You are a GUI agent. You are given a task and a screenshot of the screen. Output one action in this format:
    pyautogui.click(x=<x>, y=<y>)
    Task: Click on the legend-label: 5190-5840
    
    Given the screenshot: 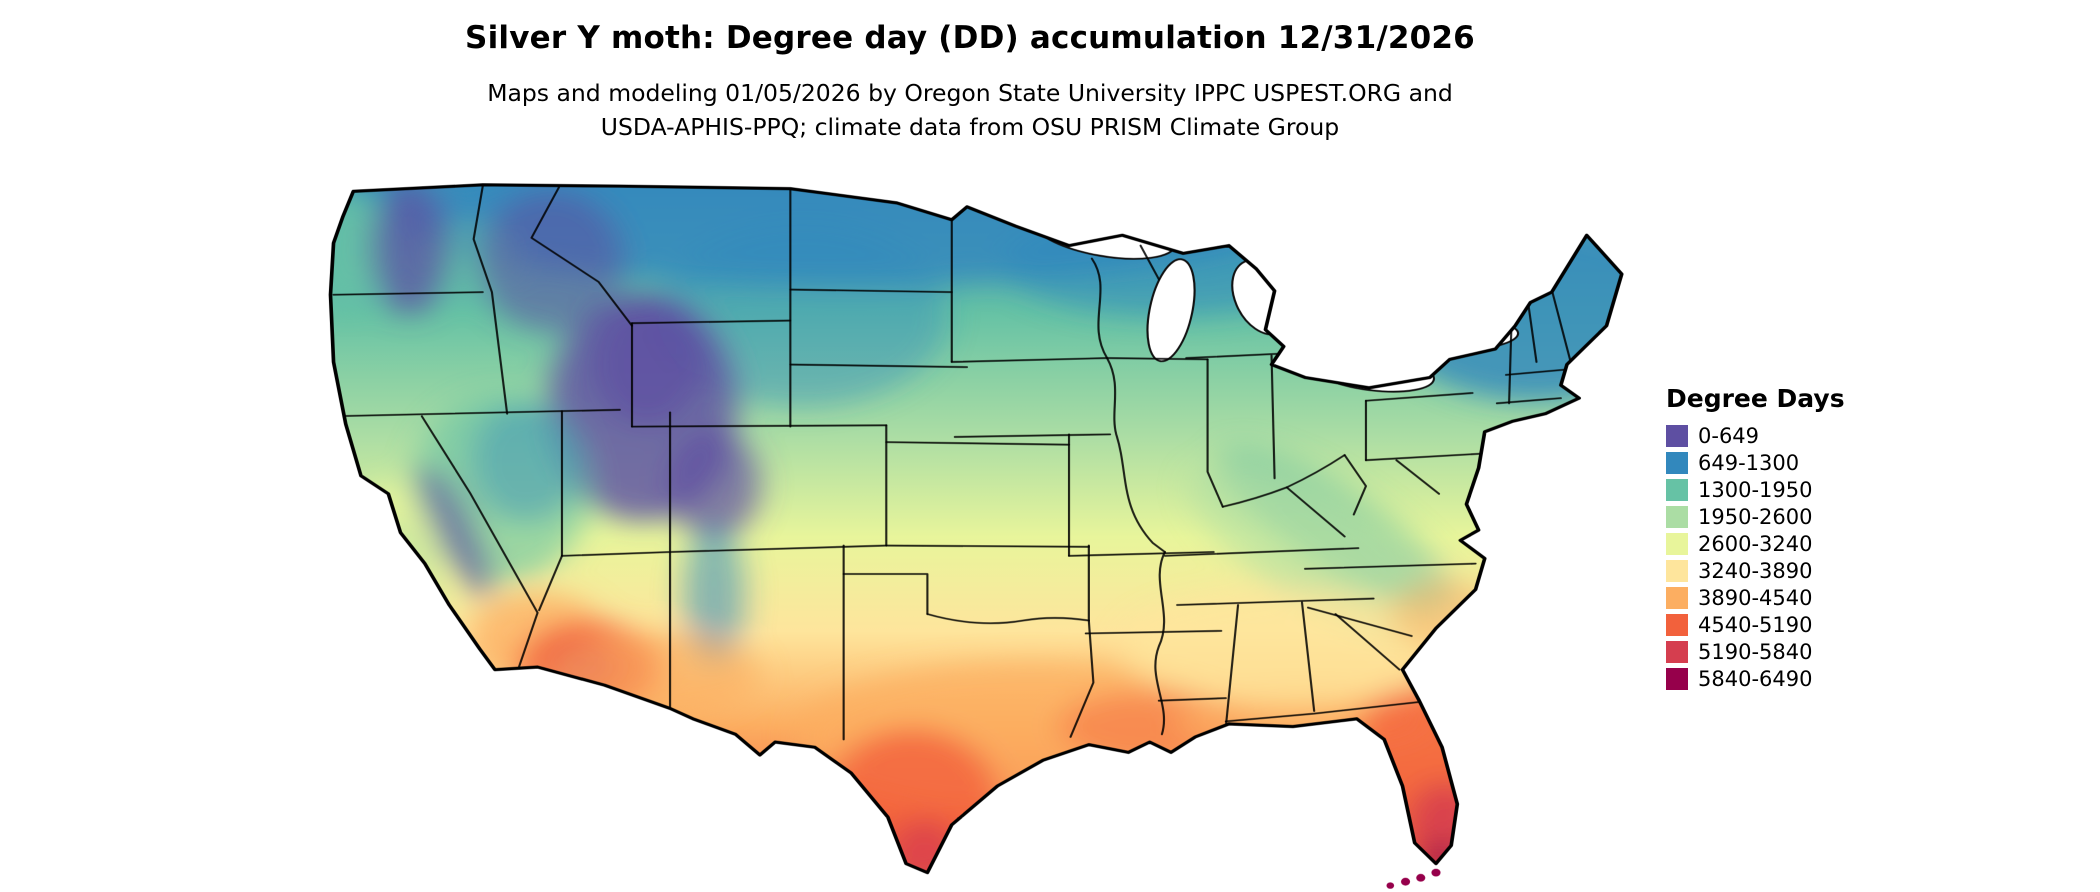 What is the action you would take?
    pyautogui.click(x=1755, y=652)
    